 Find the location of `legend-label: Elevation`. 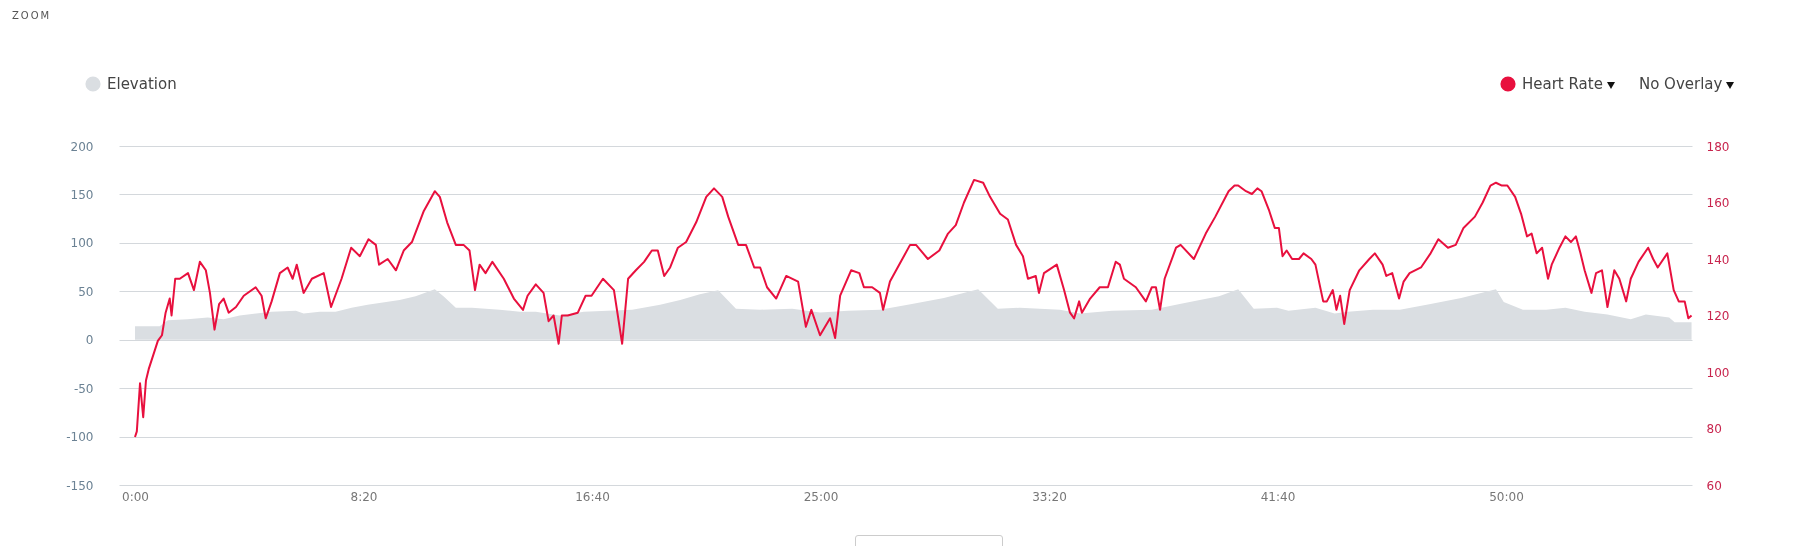

legend-label: Elevation is located at coordinates (142, 84).